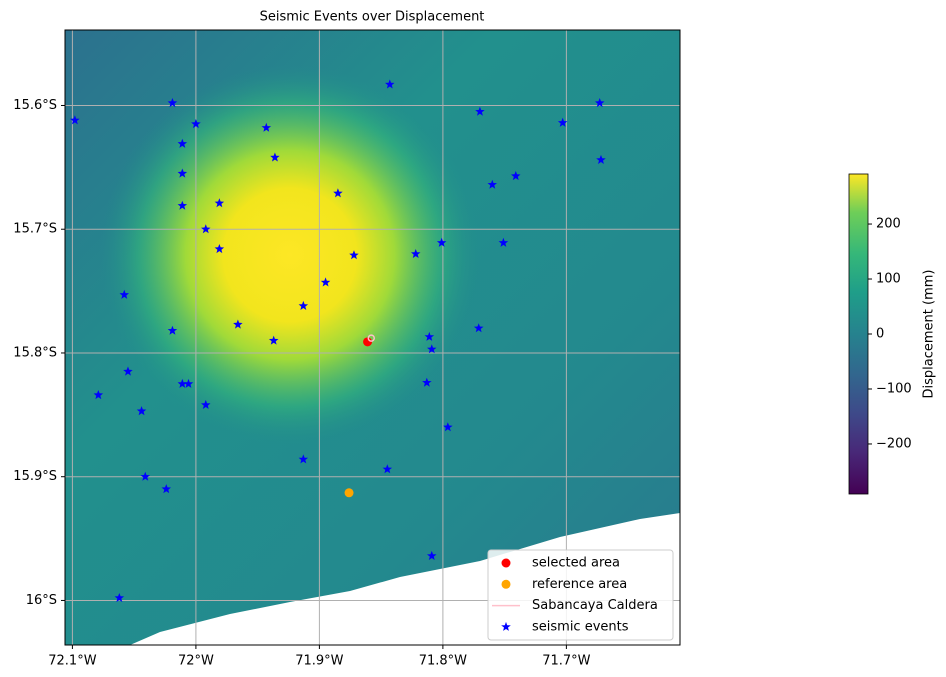 This screenshot has width=946, height=677. Describe the element at coordinates (319, 661) in the screenshot. I see `x-tick-label: 71.9°W` at that location.